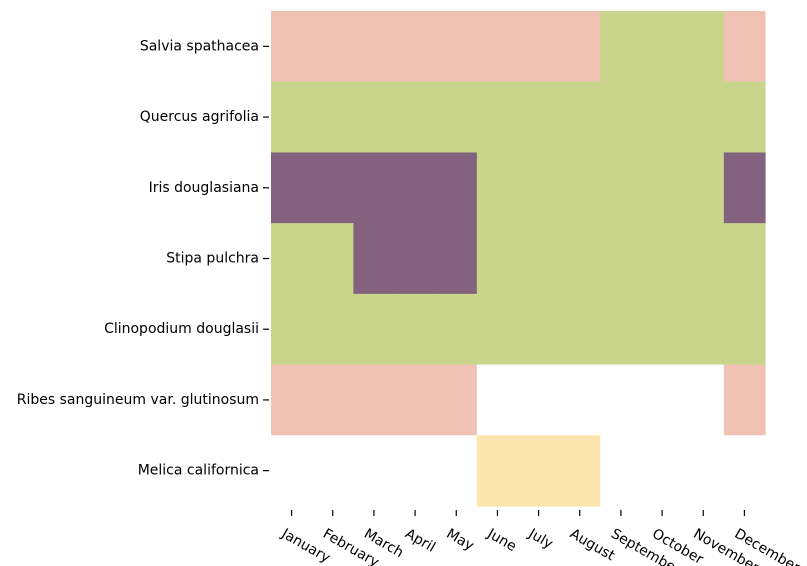 The width and height of the screenshot is (807, 566). Describe the element at coordinates (420, 541) in the screenshot. I see `x-tick-label: April` at that location.